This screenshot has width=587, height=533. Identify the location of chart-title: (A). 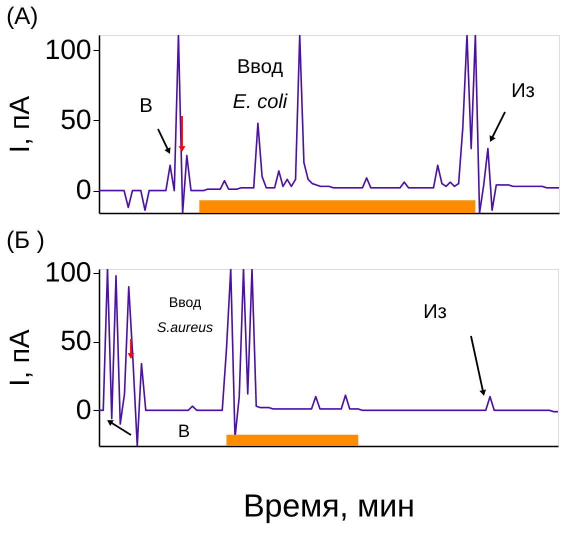
(22, 16).